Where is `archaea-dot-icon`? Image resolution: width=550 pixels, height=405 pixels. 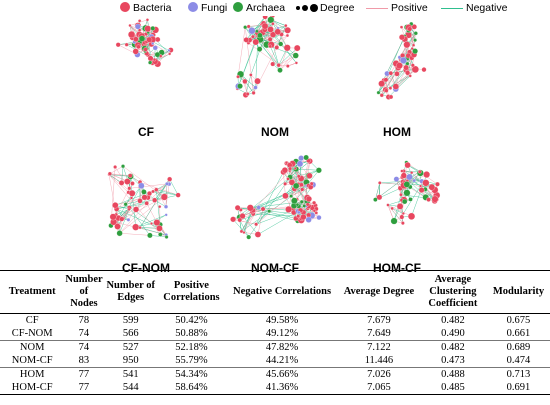
archaea-dot-icon is located at coordinates (238, 7).